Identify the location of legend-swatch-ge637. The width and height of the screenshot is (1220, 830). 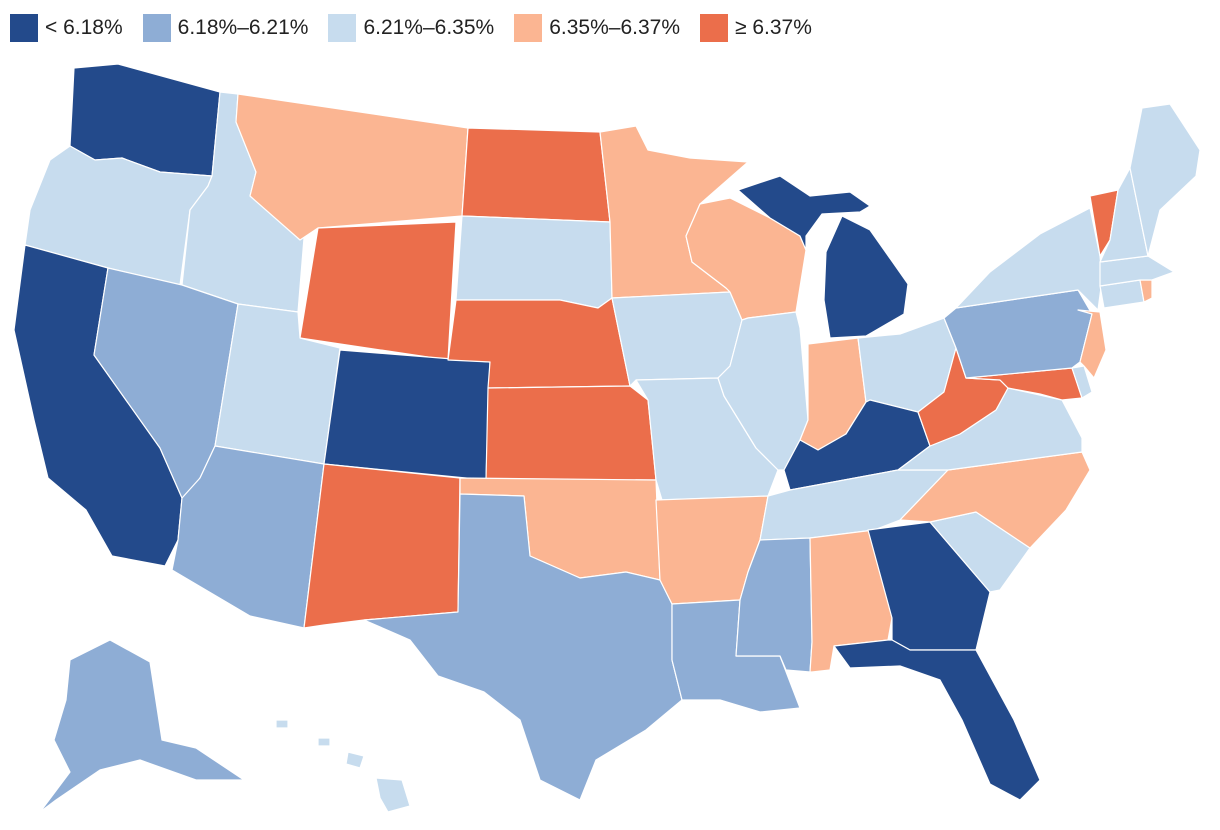
(714, 28).